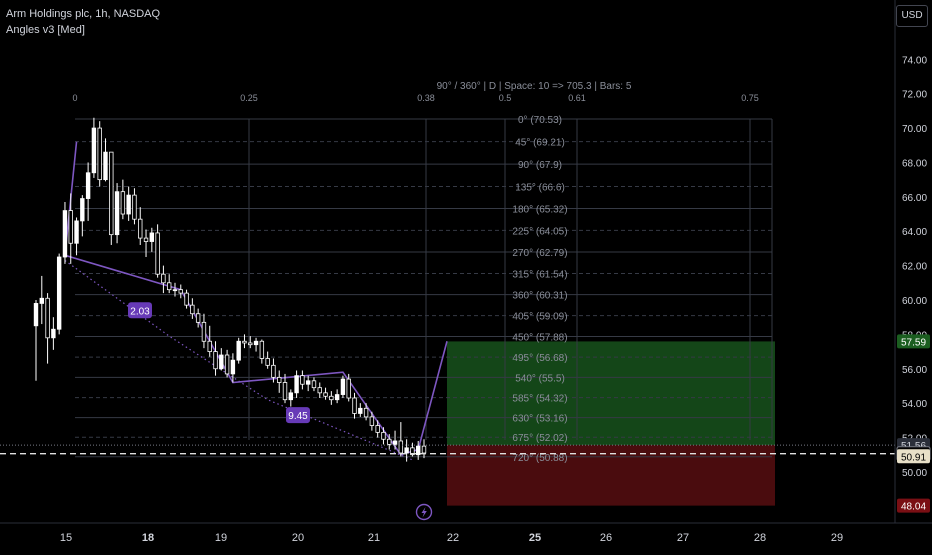 This screenshot has height=555, width=932. What do you see at coordinates (74, 98) in the screenshot?
I see `fib-label: 0` at bounding box center [74, 98].